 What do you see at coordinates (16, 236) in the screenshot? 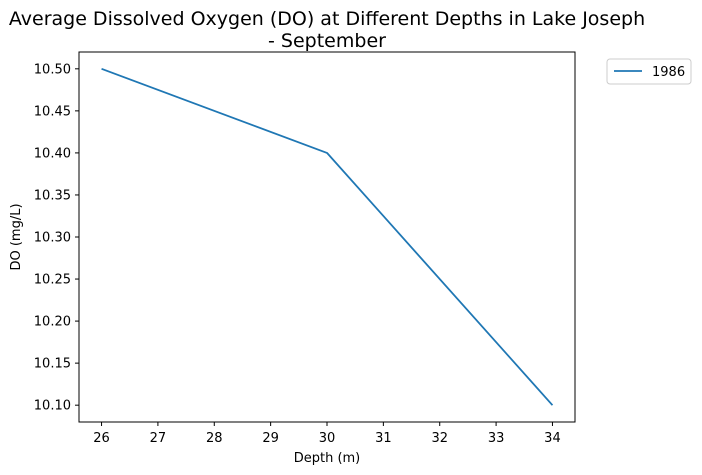
I see `y-axis-label: DO (mg/L)` at bounding box center [16, 236].